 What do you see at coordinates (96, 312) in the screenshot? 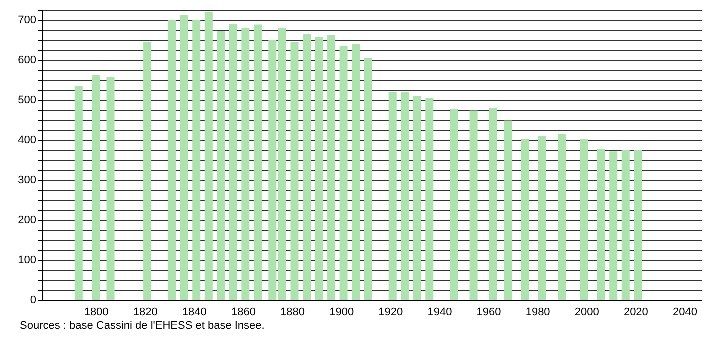
I see `x-tick-label: 1800` at bounding box center [96, 312].